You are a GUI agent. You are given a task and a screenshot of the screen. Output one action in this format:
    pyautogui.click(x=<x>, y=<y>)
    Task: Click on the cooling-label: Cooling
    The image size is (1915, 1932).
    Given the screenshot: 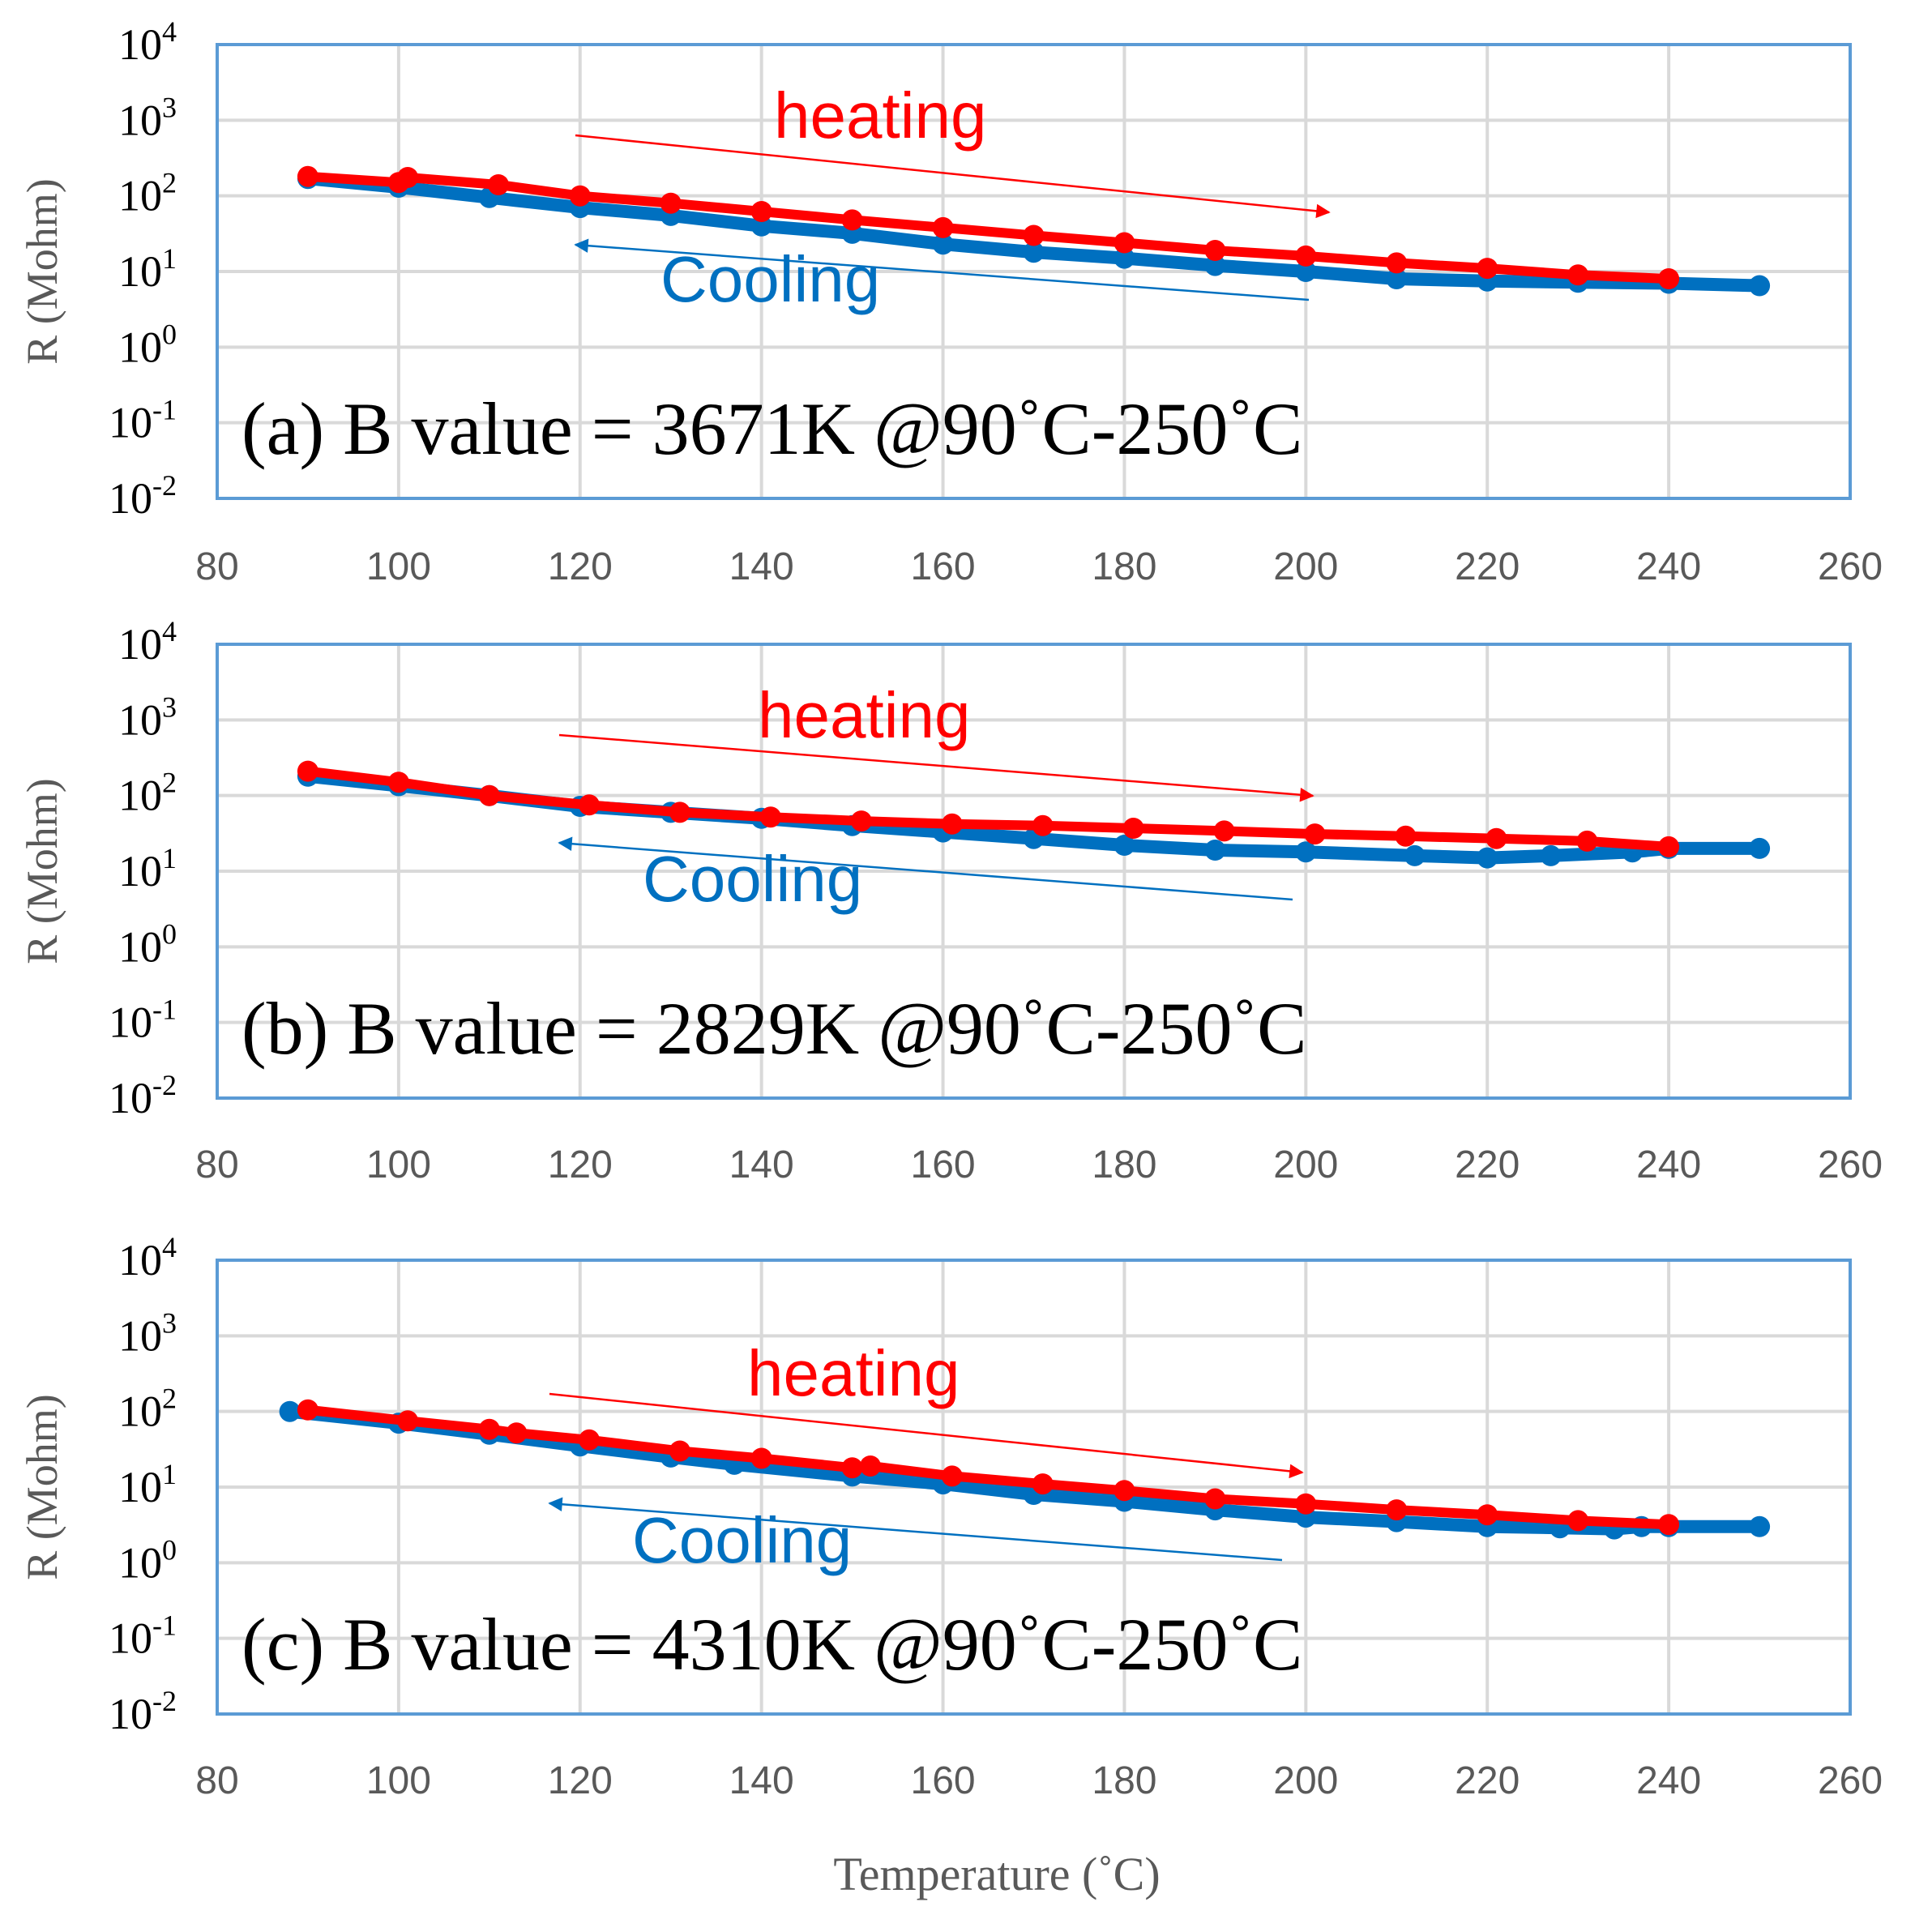 What is the action you would take?
    pyautogui.click(x=742, y=1540)
    